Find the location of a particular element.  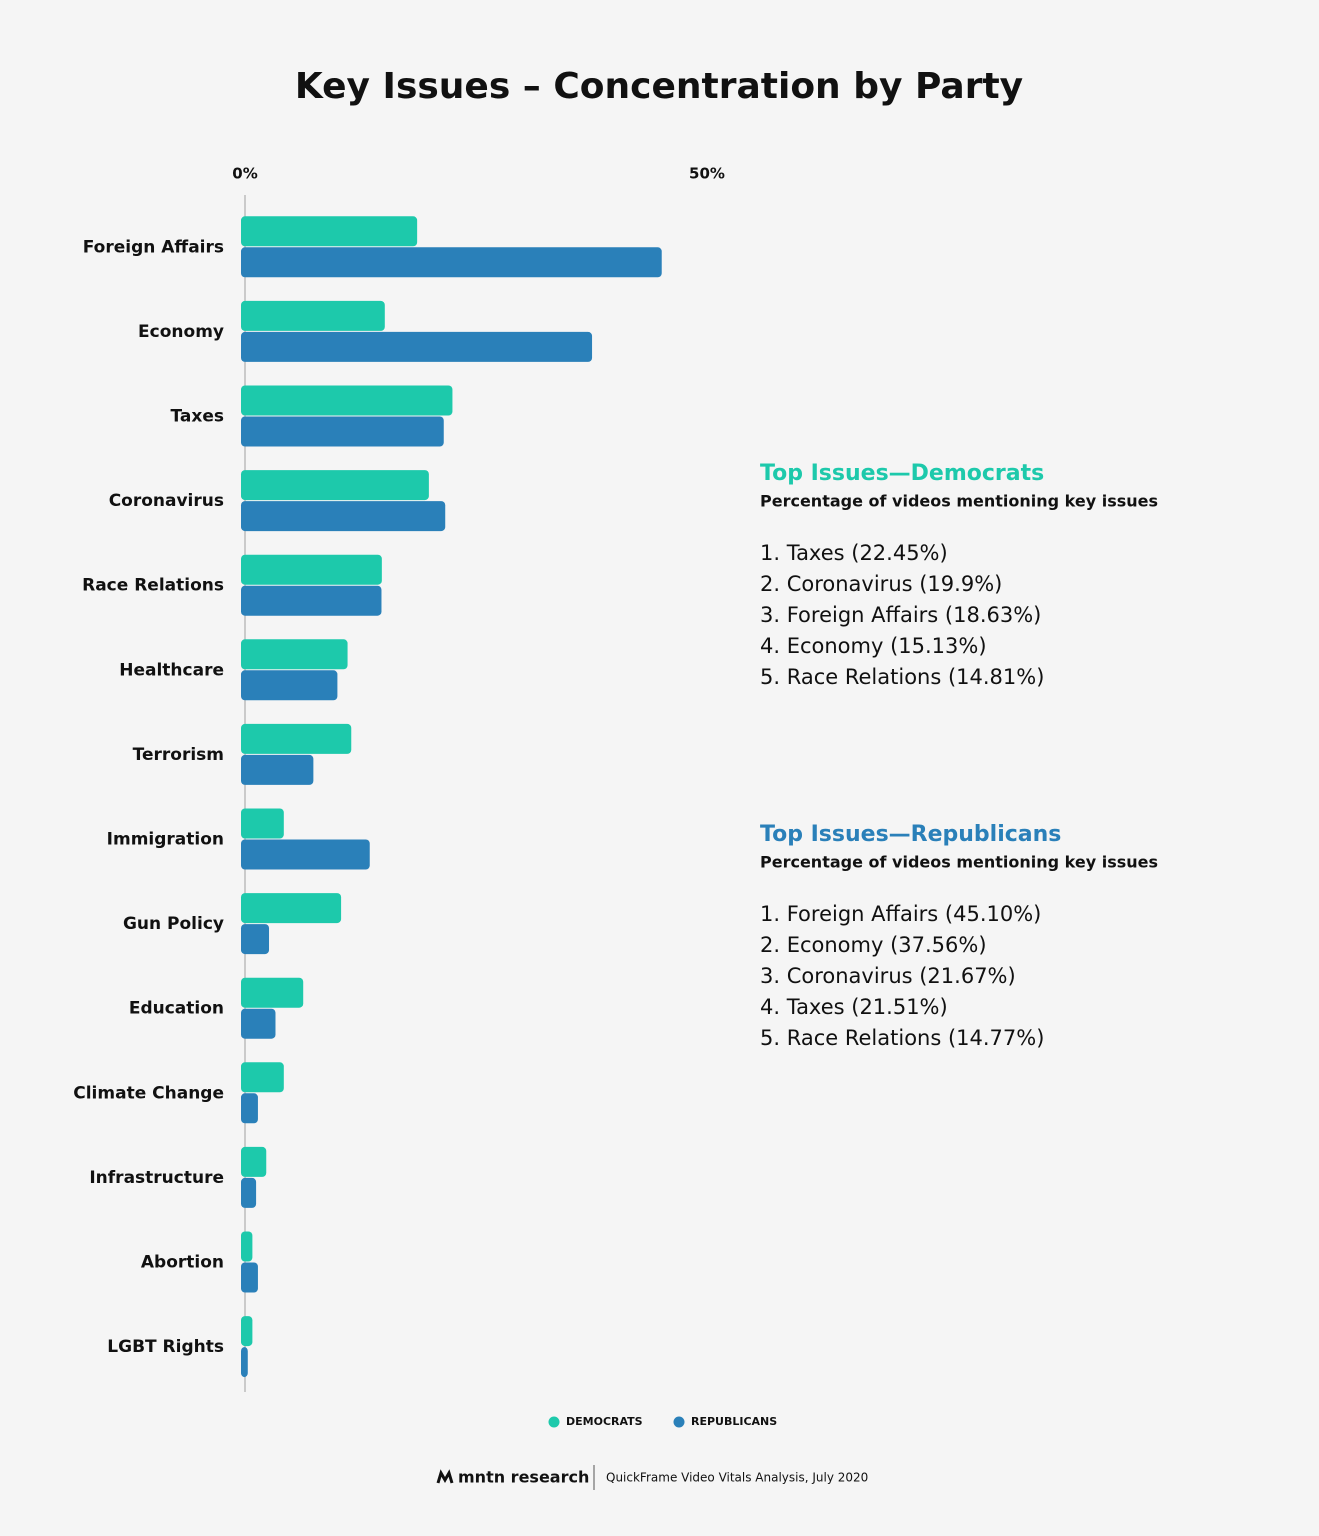

x-tick-label: 50% is located at coordinates (707, 174).